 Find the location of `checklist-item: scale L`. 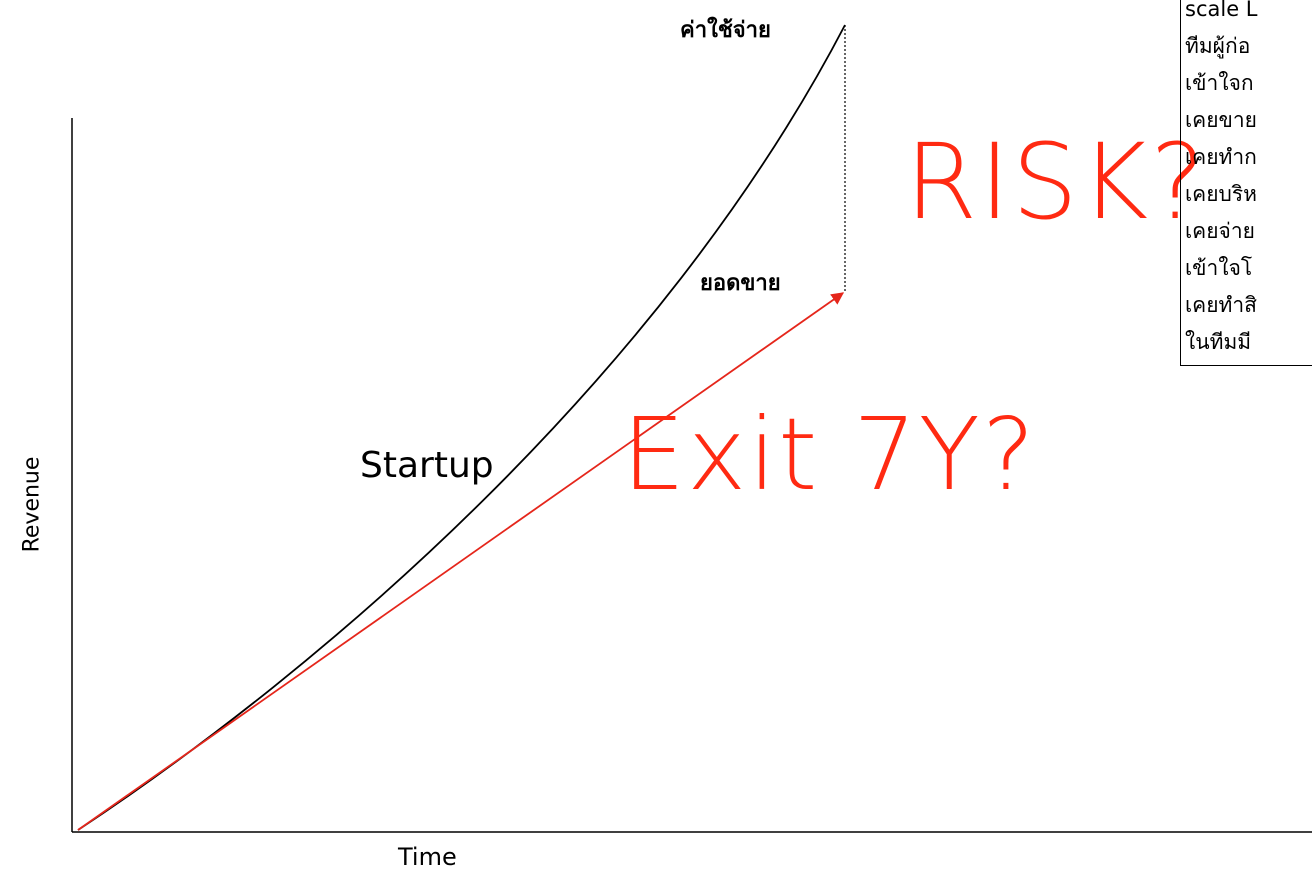

checklist-item: scale L is located at coordinates (1221, 10).